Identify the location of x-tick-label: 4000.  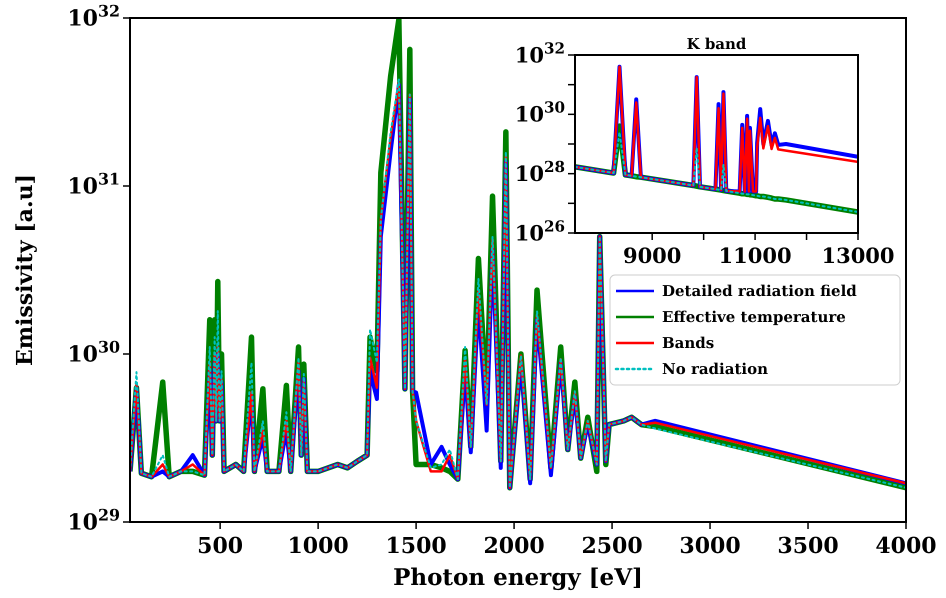
(906, 546).